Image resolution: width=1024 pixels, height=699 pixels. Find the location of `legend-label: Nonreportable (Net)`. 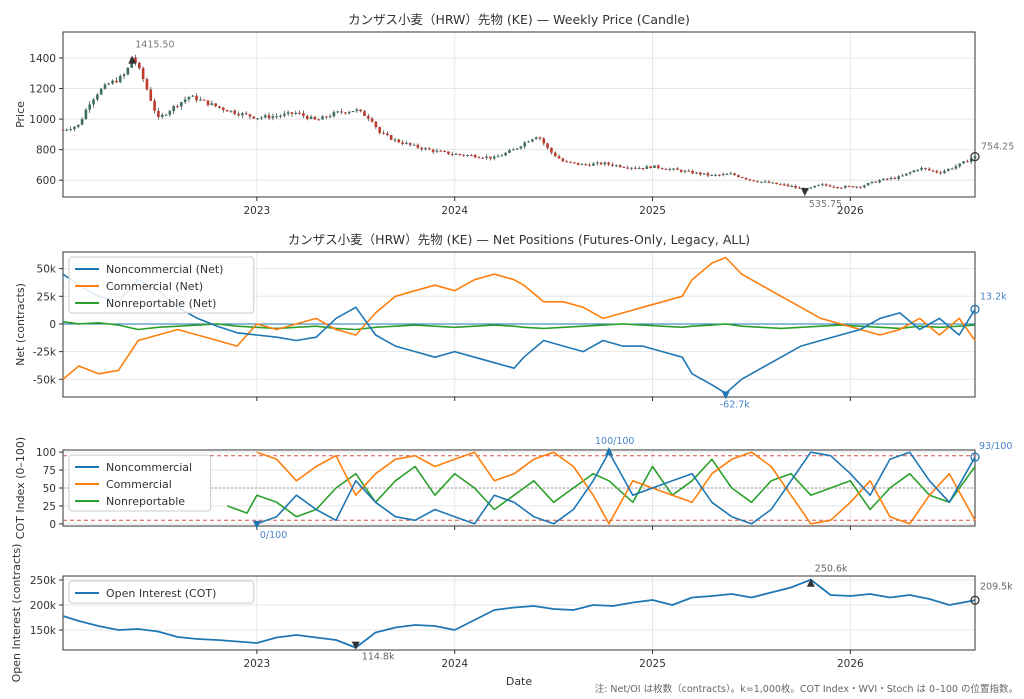

legend-label: Nonreportable (Net) is located at coordinates (161, 303).